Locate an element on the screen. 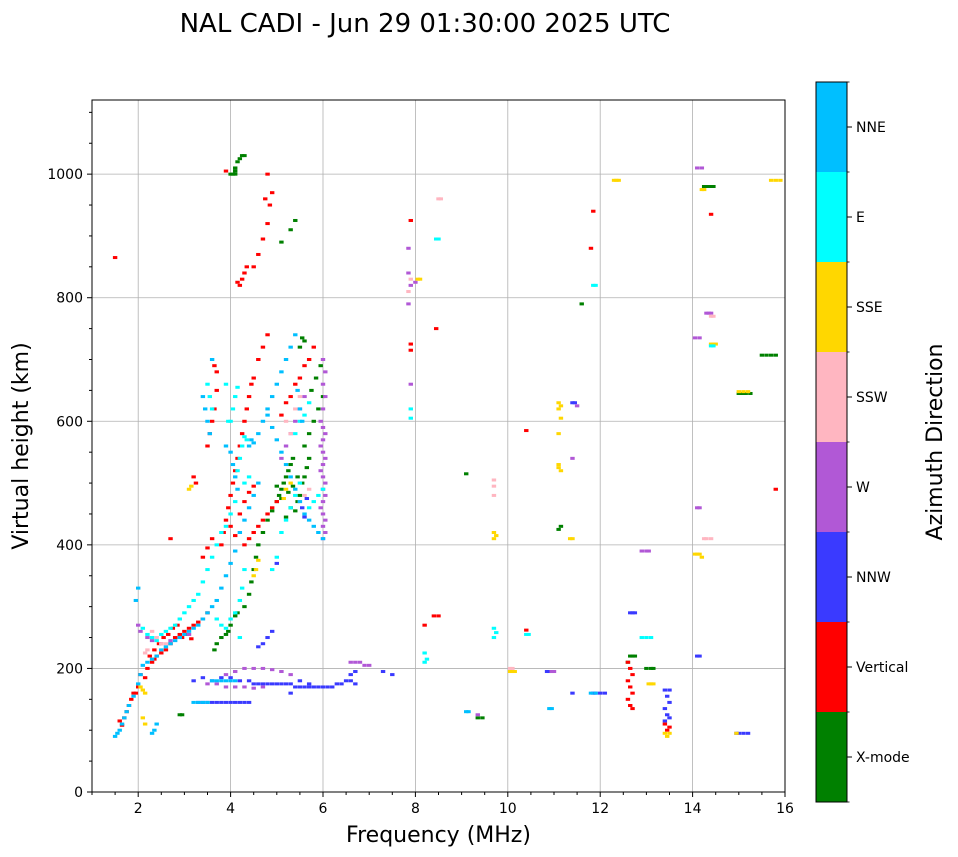 Image resolution: width=958 pixels, height=857 pixels. colorbar-label: Vertical is located at coordinates (882, 668).